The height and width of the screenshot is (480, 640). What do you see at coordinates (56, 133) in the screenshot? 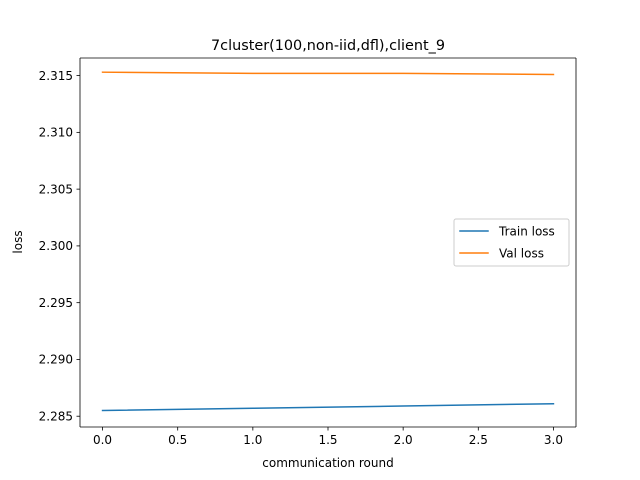
I see `y-tick-label: 2.310` at bounding box center [56, 133].